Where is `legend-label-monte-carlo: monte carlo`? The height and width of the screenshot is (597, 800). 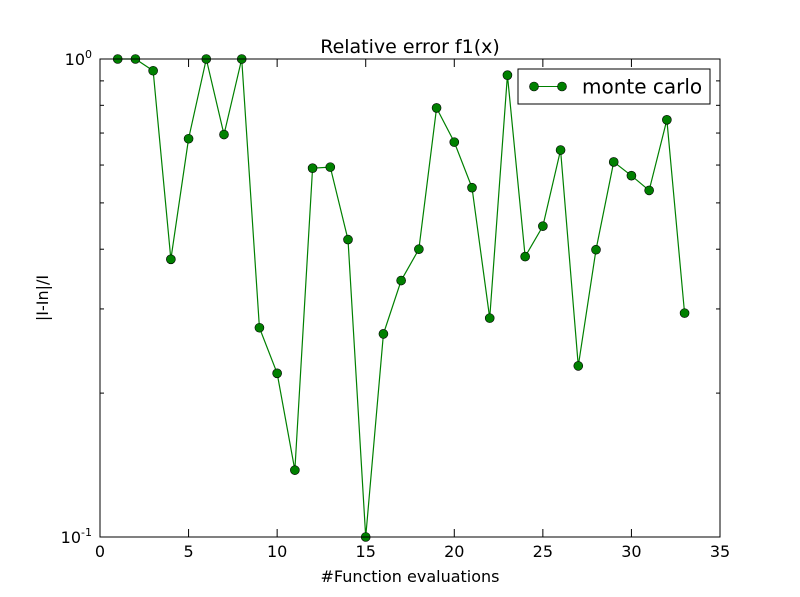 legend-label-monte-carlo: monte carlo is located at coordinates (642, 87).